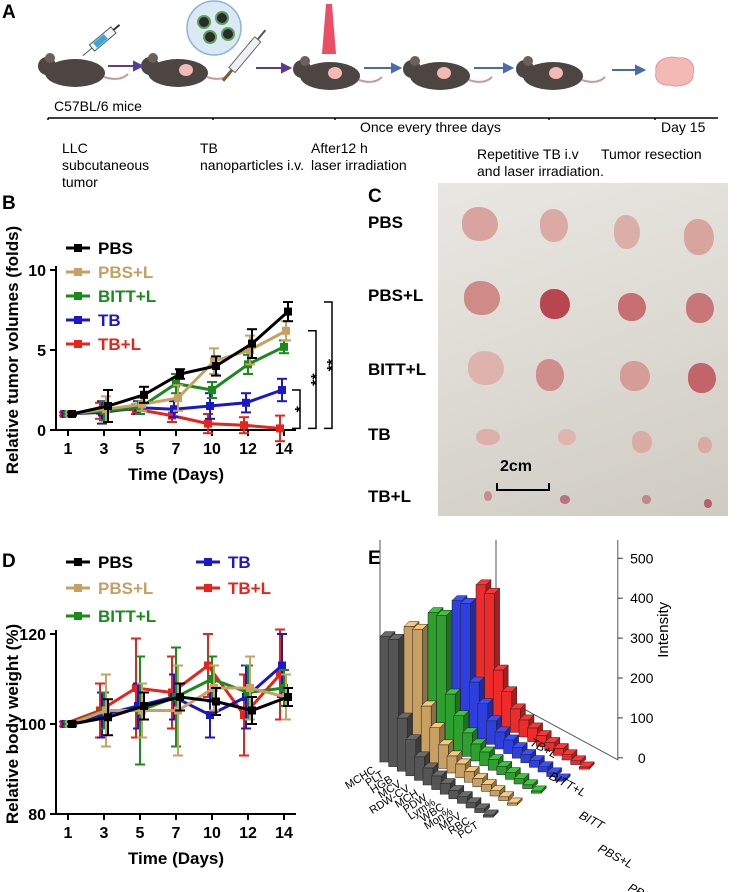 The width and height of the screenshot is (750, 892). What do you see at coordinates (663, 629) in the screenshot?
I see `z-axis-title: Intensity` at bounding box center [663, 629].